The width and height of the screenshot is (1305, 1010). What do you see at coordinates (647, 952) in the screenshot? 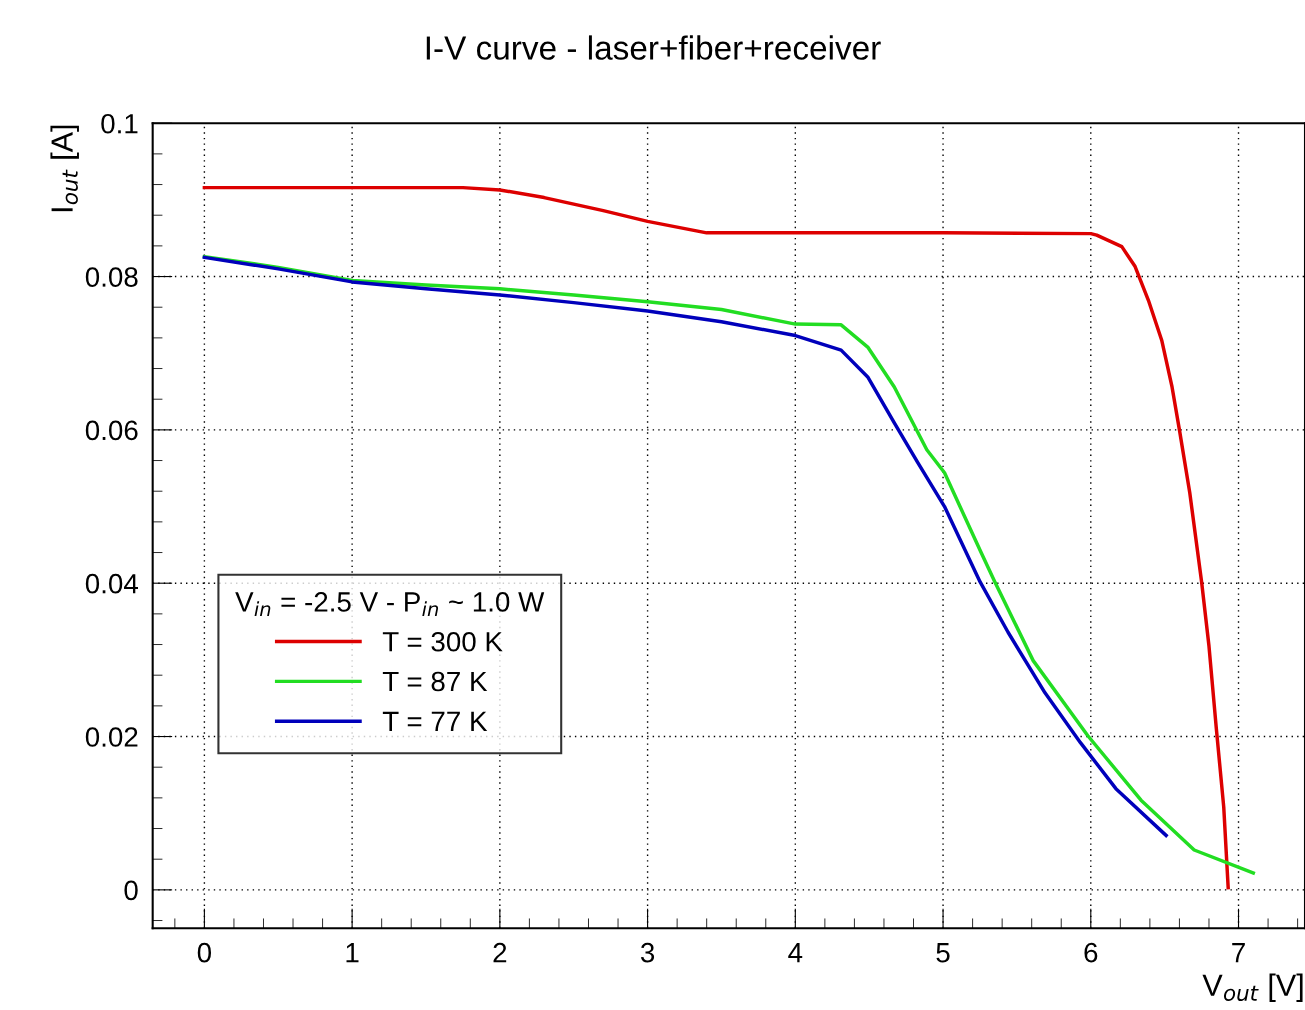
I see `x-tick-label: 3` at bounding box center [647, 952].